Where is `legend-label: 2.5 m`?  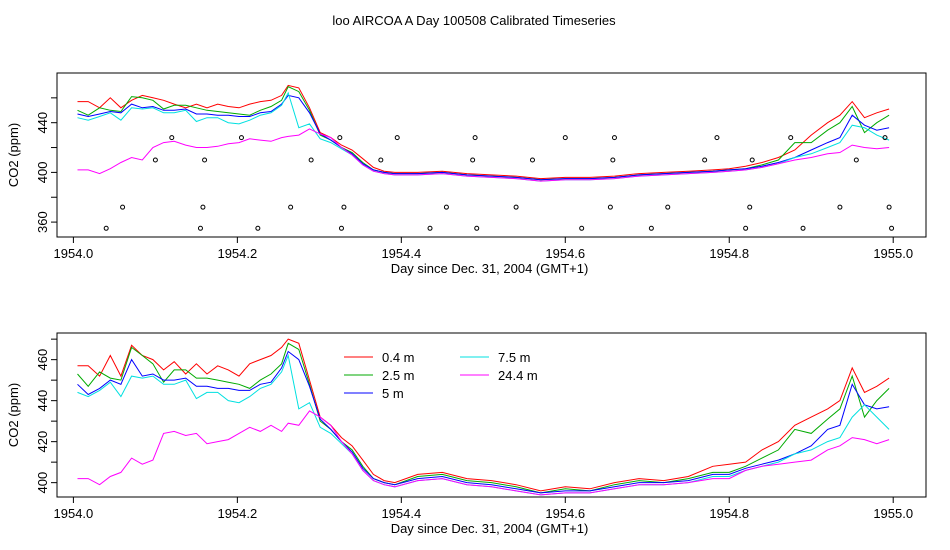
legend-label: 2.5 m is located at coordinates (398, 375).